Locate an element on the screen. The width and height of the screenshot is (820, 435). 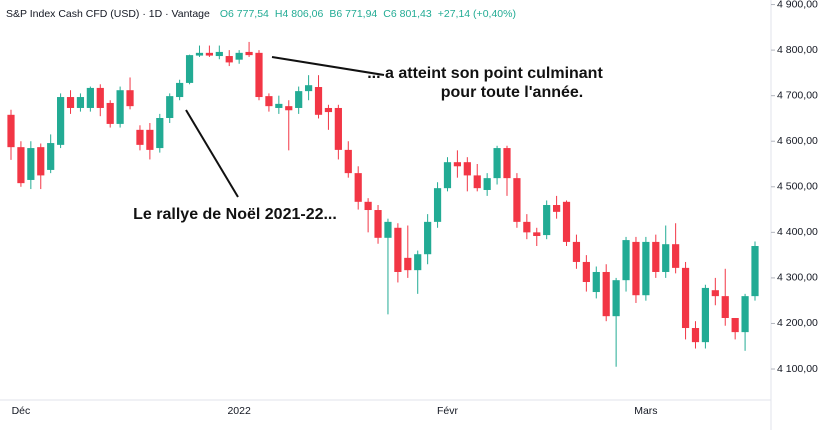
x-tick-label: Déc is located at coordinates (21, 411).